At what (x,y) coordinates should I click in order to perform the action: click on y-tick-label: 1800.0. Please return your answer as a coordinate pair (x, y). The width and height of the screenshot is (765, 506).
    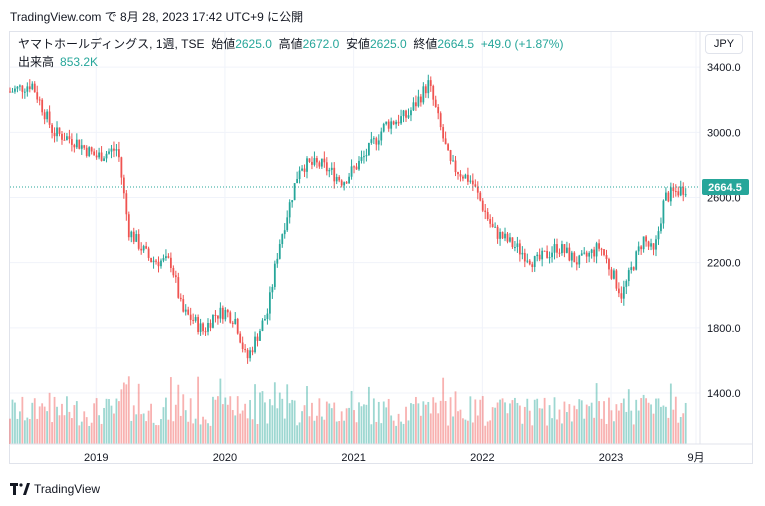
    Looking at the image, I should click on (724, 329).